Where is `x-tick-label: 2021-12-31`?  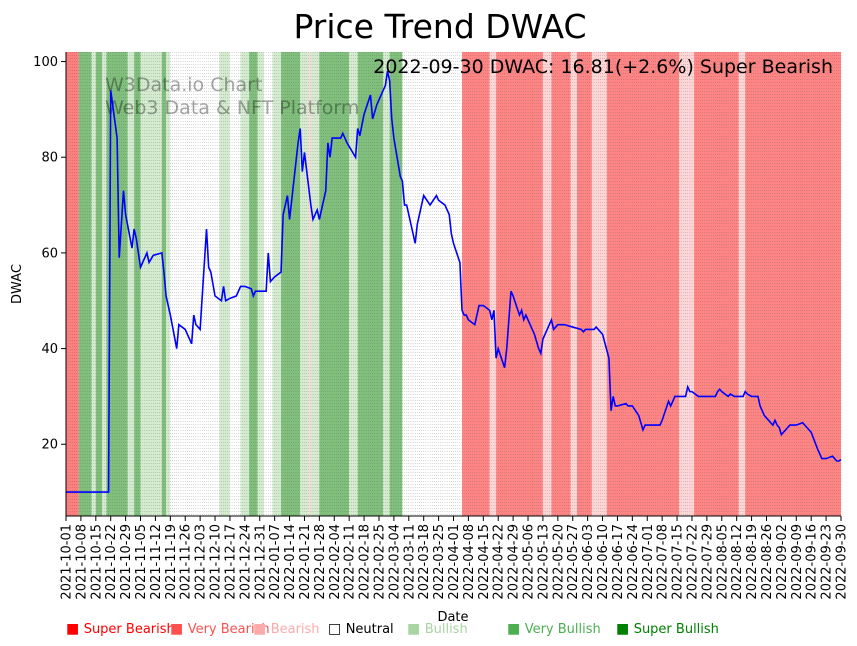
x-tick-label: 2021-12-31 is located at coordinates (260, 562).